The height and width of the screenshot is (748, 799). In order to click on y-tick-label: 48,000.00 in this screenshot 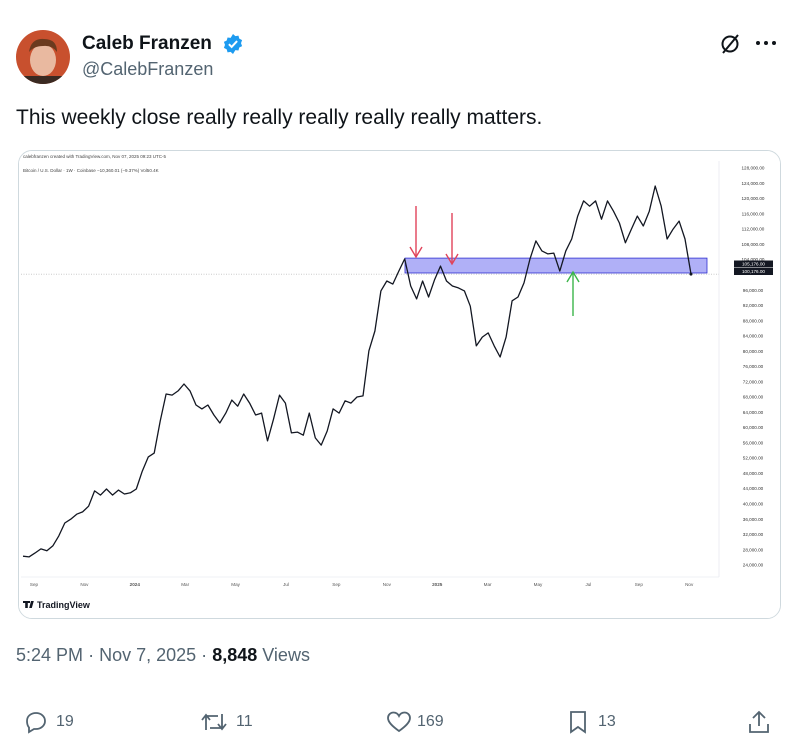, I will do `click(753, 473)`.